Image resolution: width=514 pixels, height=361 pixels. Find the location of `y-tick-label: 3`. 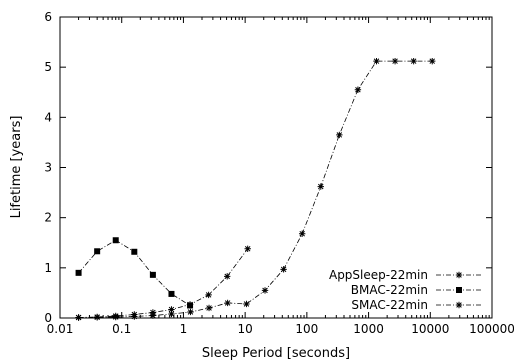

y-tick-label: 3 is located at coordinates (48, 168).